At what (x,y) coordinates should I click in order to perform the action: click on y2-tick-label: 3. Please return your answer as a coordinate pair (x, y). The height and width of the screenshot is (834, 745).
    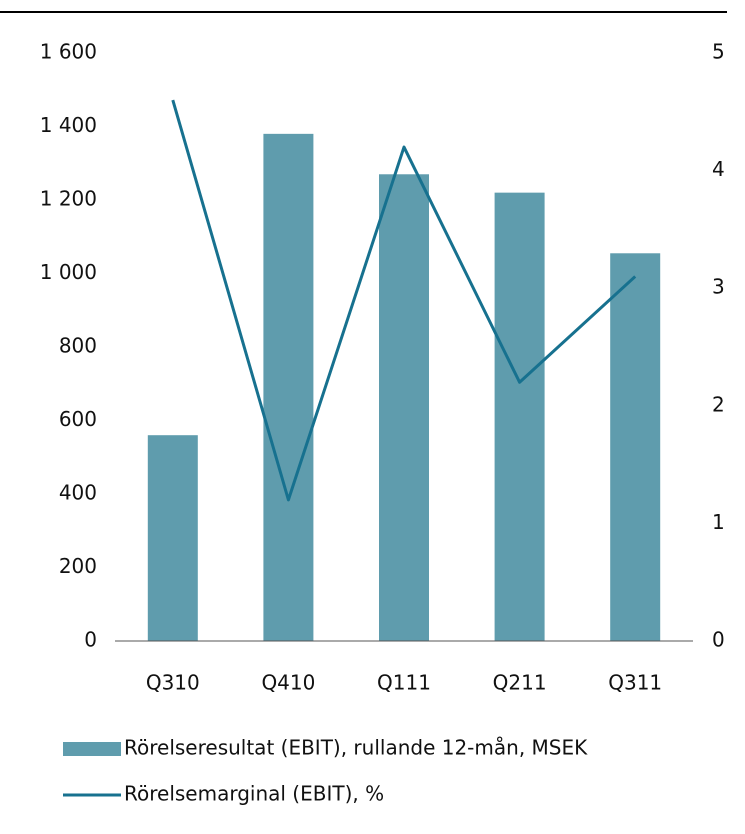
    Looking at the image, I should click on (718, 287).